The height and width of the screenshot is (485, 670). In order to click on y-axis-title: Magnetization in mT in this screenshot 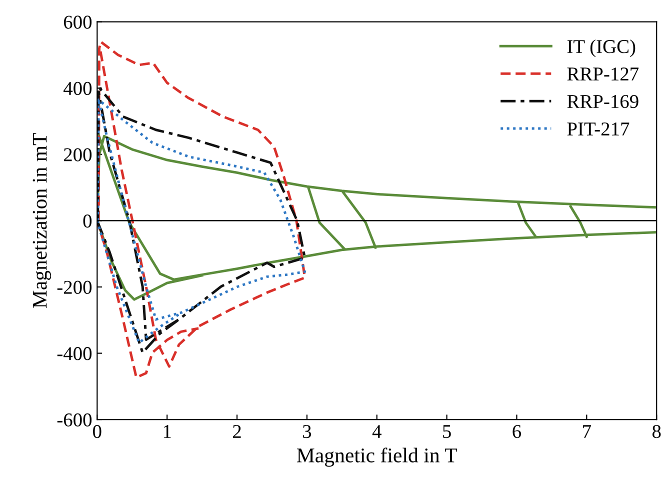, I will do `click(42, 220)`.